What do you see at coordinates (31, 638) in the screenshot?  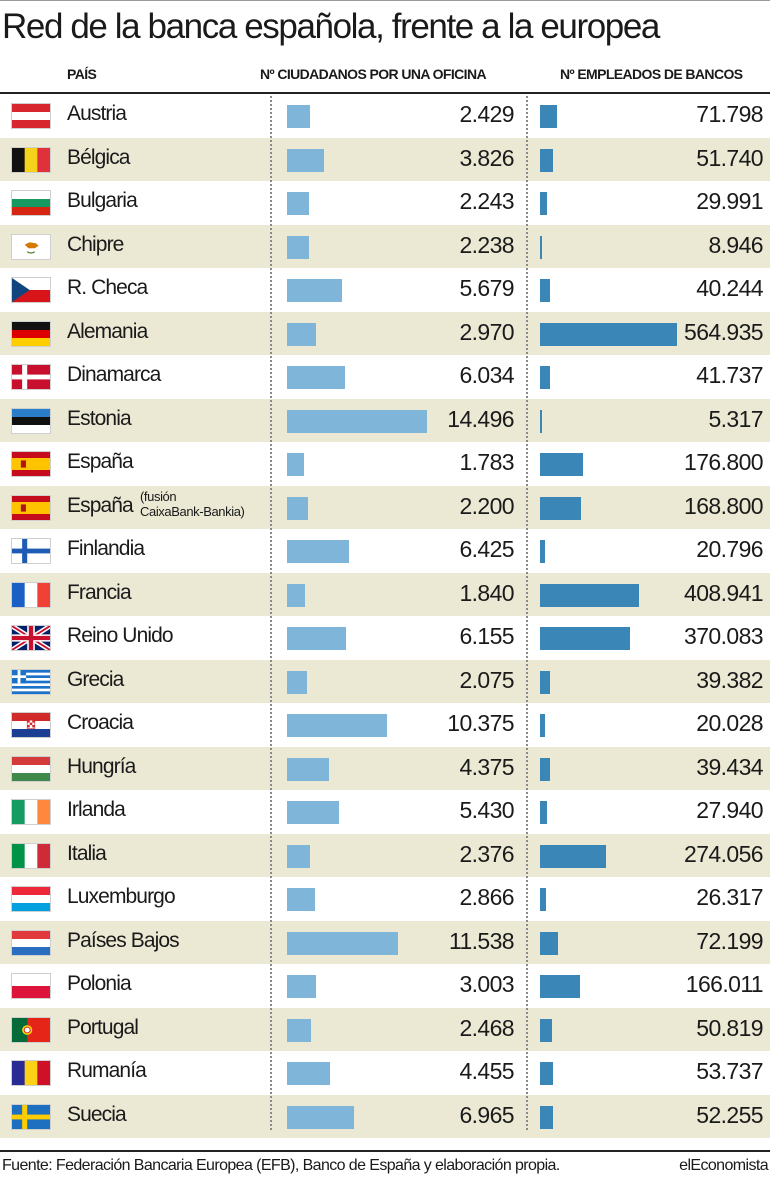 I see `uk-flag-icon` at bounding box center [31, 638].